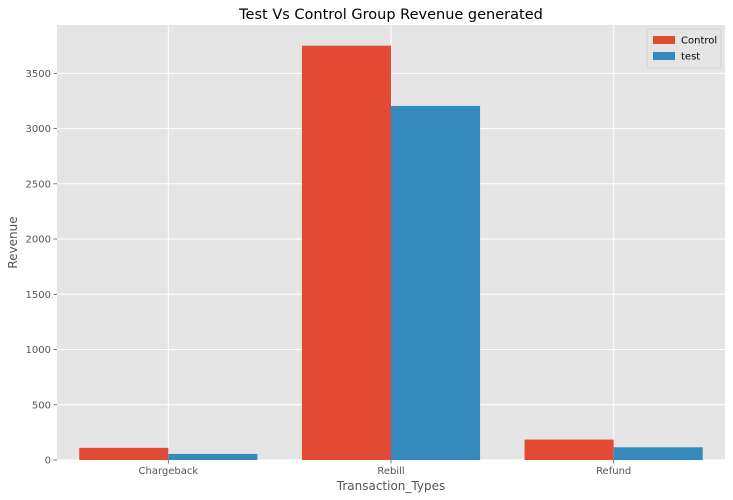 This screenshot has height=500, width=733. Describe the element at coordinates (38, 295) in the screenshot. I see `y-tick-label: 1500` at that location.